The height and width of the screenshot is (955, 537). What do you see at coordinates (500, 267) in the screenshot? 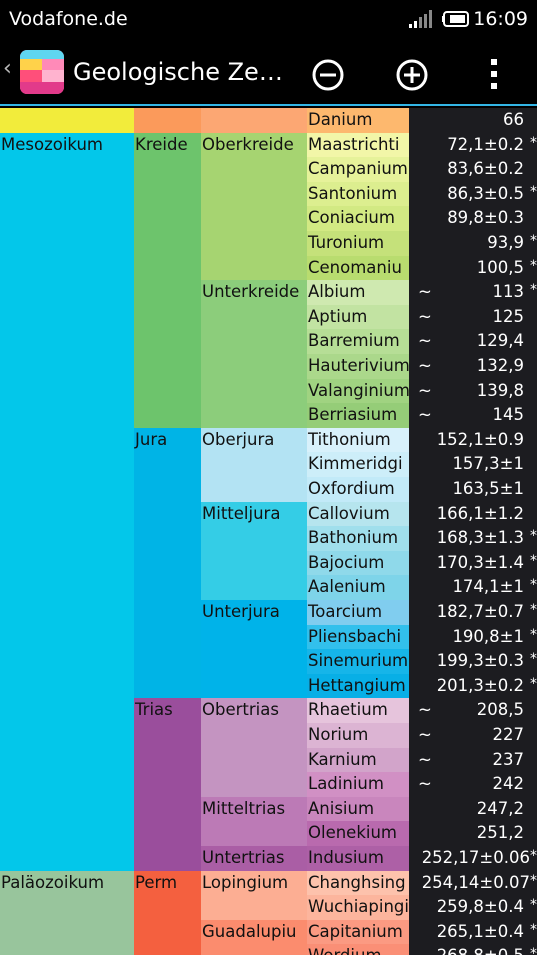
I see `age-value: 100,5` at bounding box center [500, 267].